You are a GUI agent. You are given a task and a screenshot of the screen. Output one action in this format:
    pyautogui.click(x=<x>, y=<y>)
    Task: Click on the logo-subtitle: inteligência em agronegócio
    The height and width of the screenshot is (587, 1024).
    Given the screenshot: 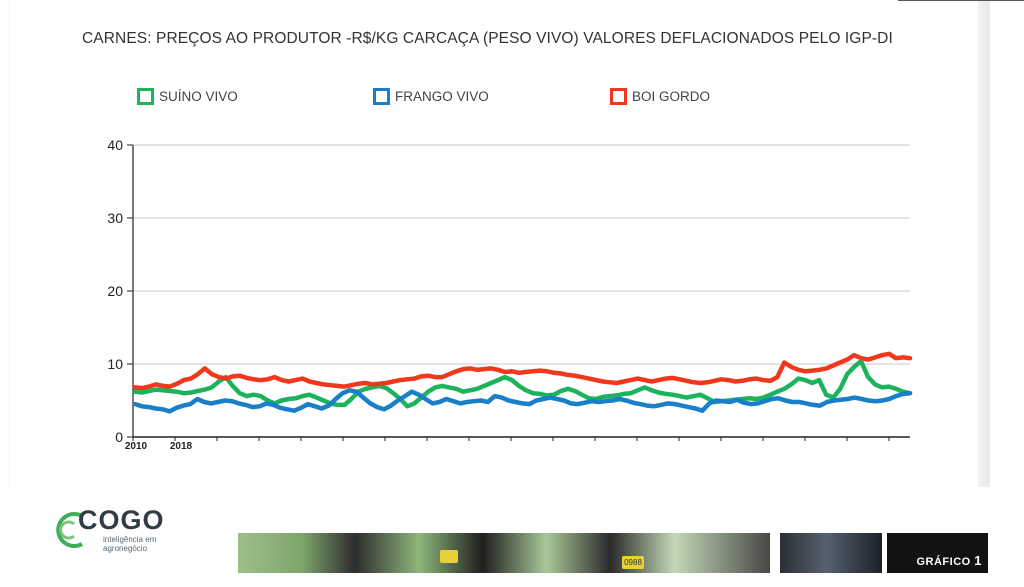 What is the action you would take?
    pyautogui.click(x=130, y=544)
    